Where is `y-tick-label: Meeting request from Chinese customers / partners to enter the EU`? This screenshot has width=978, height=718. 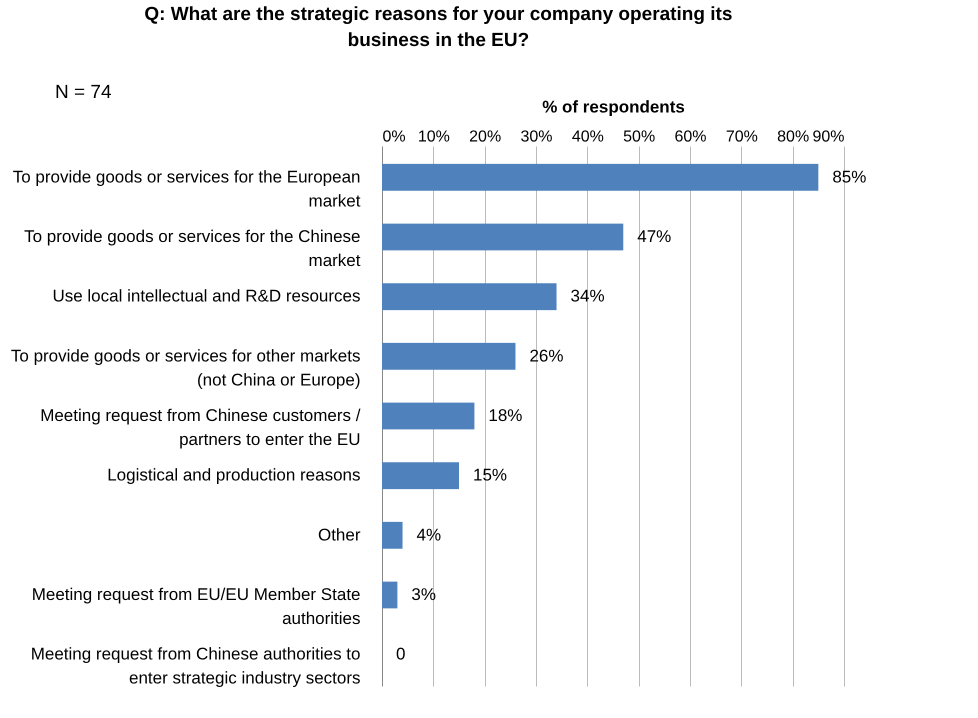 y-tick-label: Meeting request from Chinese customers / partners to enter the EU is located at coordinates (200, 427).